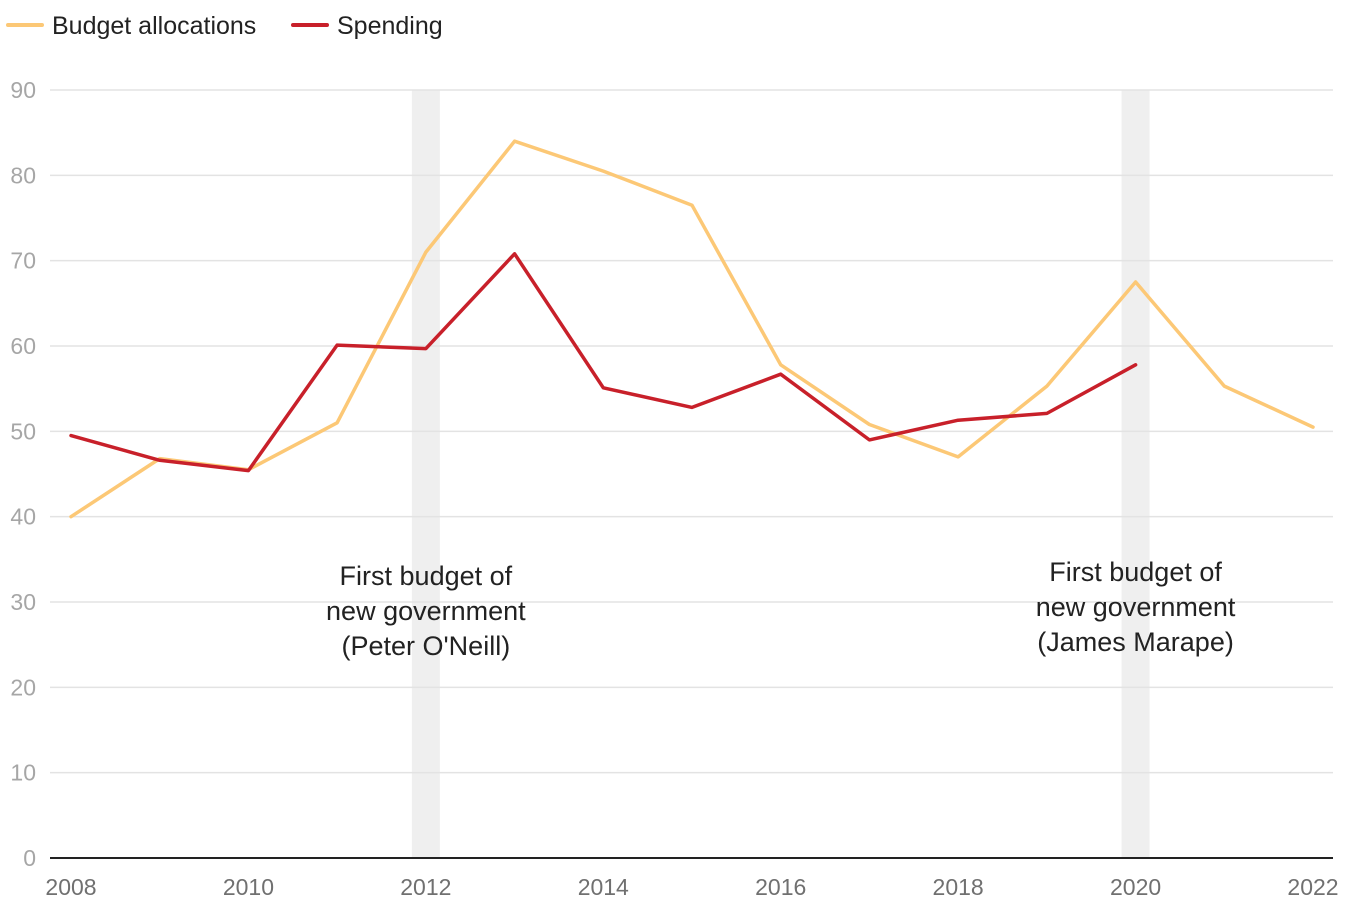 The width and height of the screenshot is (1357, 902). What do you see at coordinates (1135, 474) in the screenshot?
I see `highlight-band-2020` at bounding box center [1135, 474].